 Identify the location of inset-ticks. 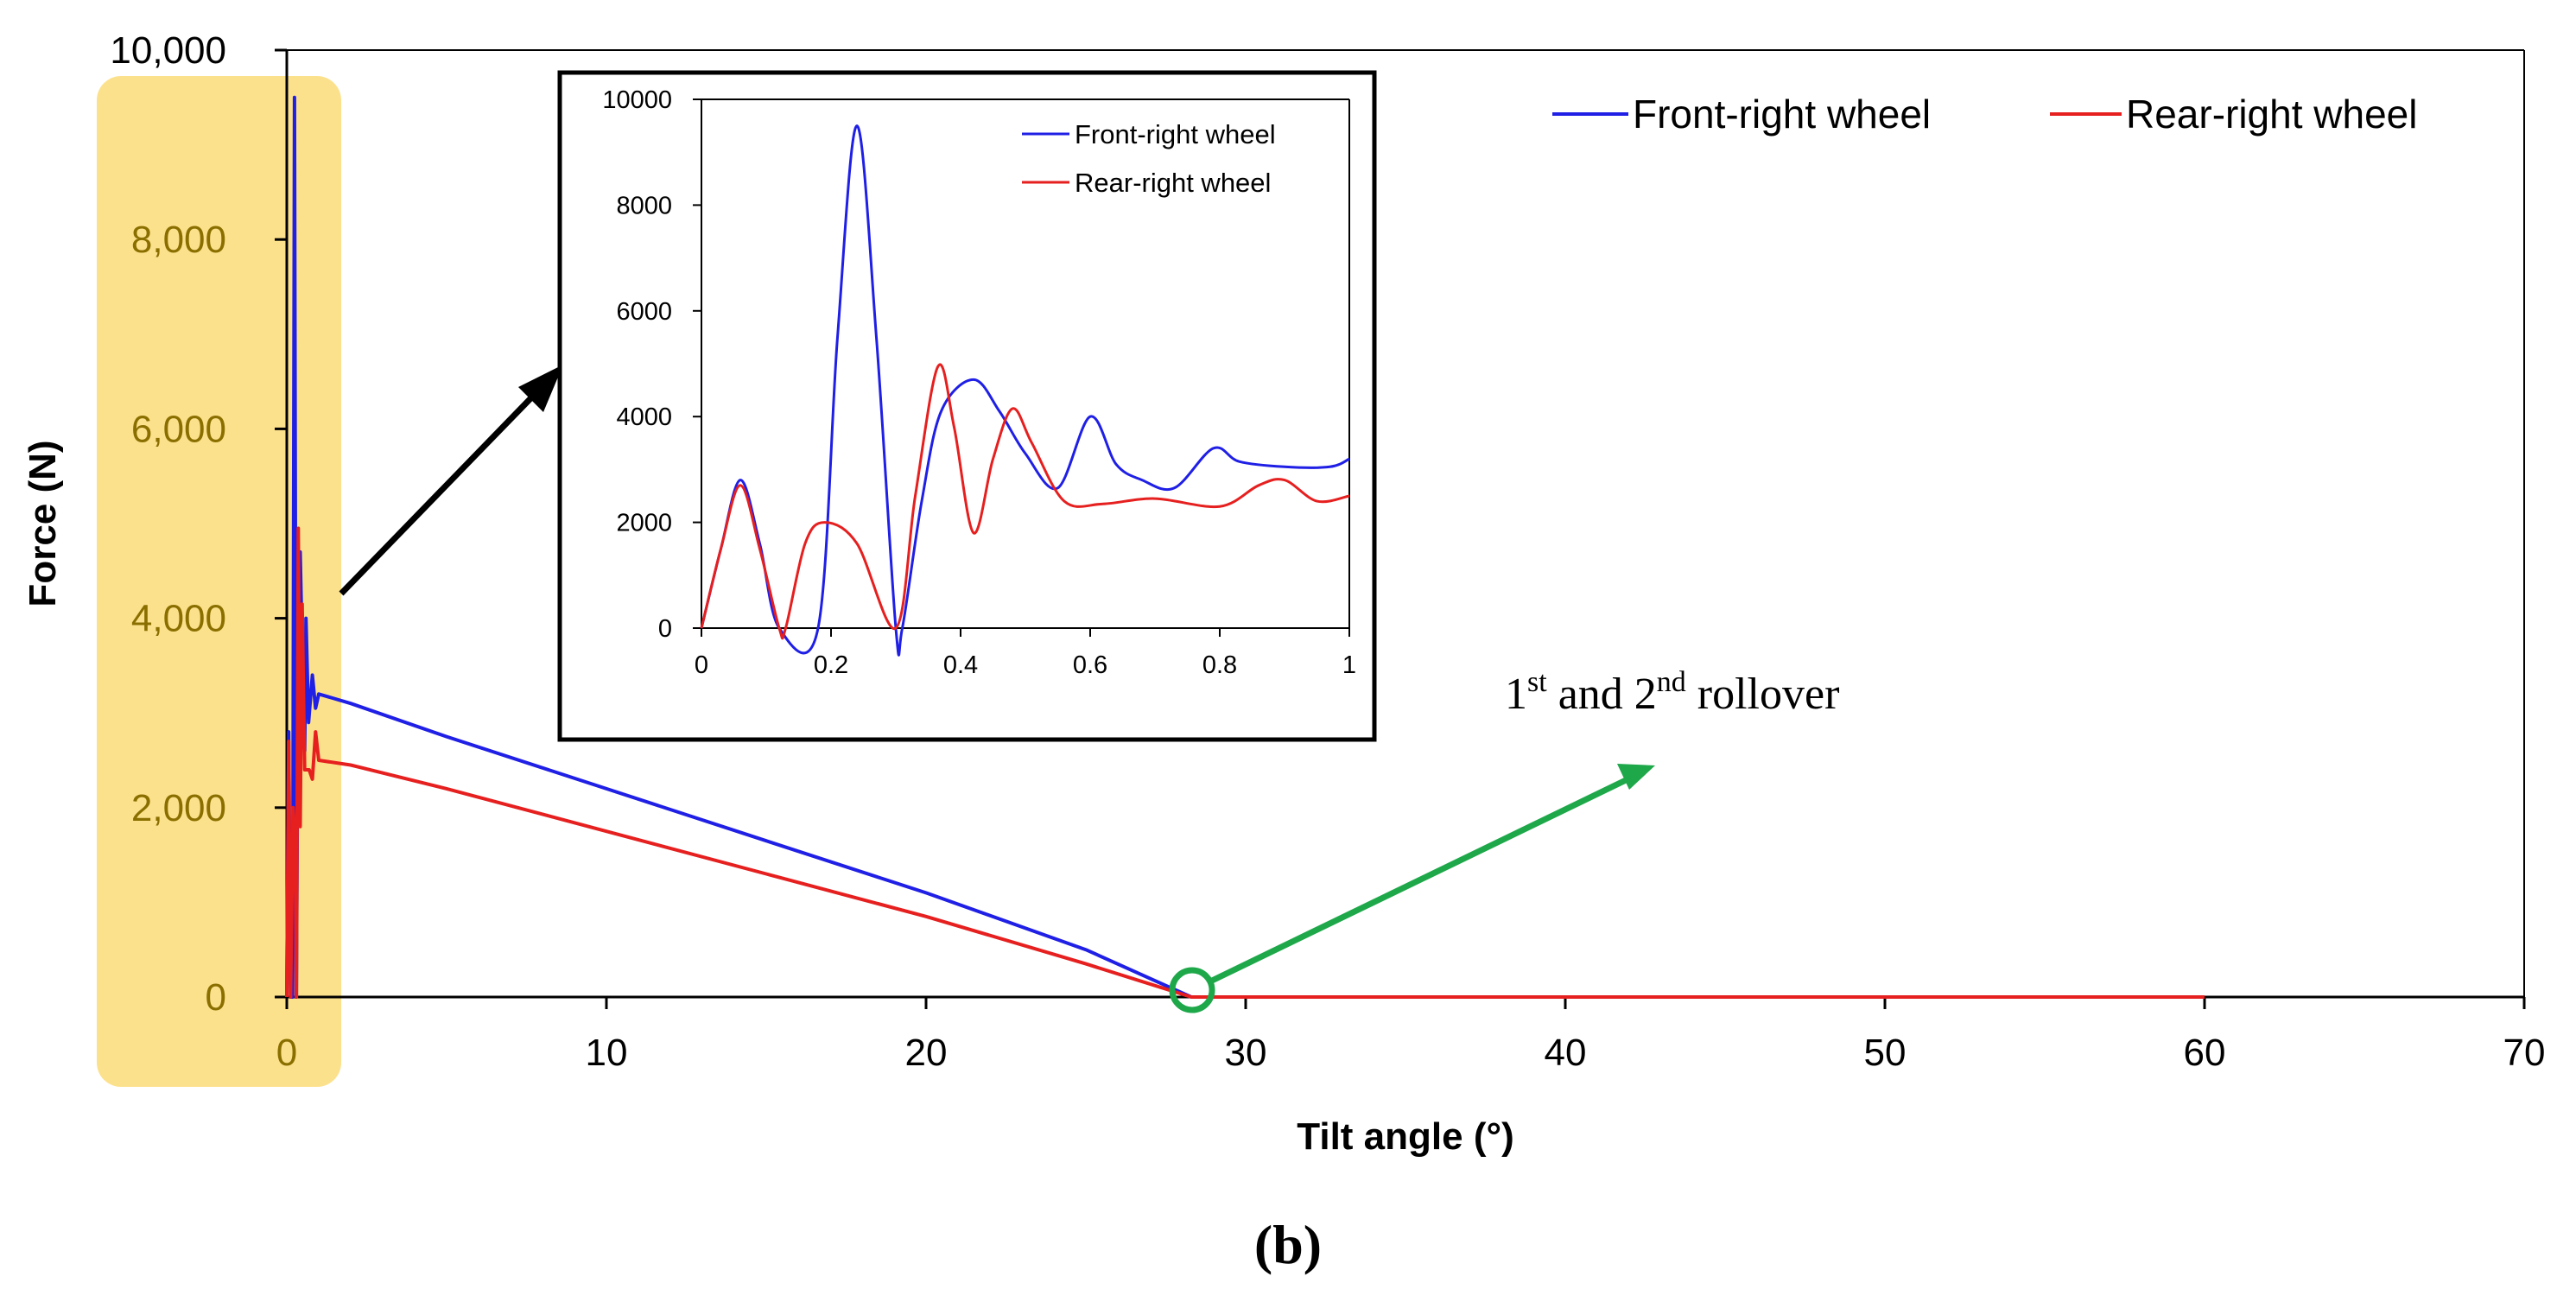
(1021, 367).